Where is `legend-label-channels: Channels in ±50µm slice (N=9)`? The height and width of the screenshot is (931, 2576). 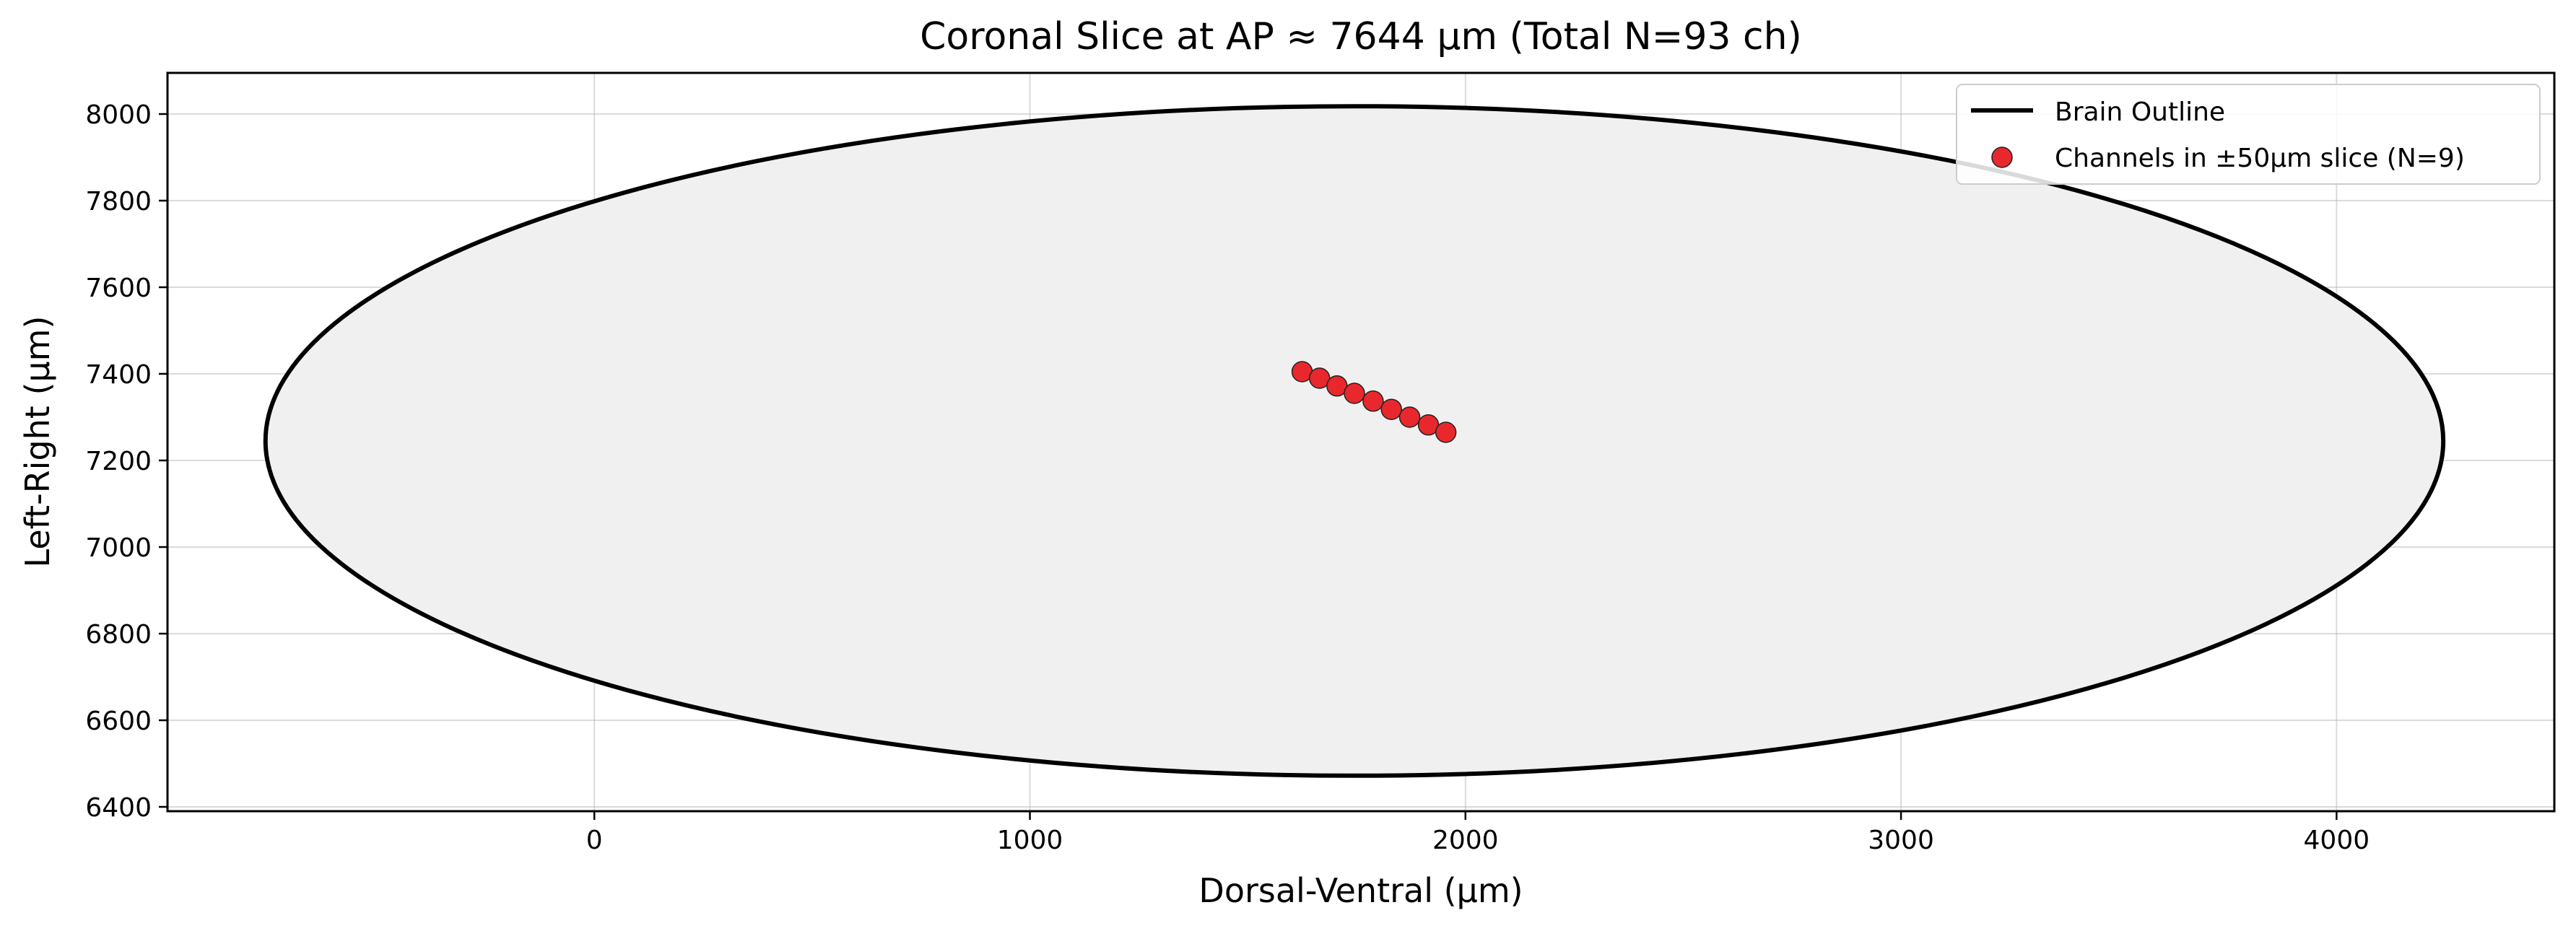
legend-label-channels: Channels in ±50µm slice (N=9) is located at coordinates (2260, 158).